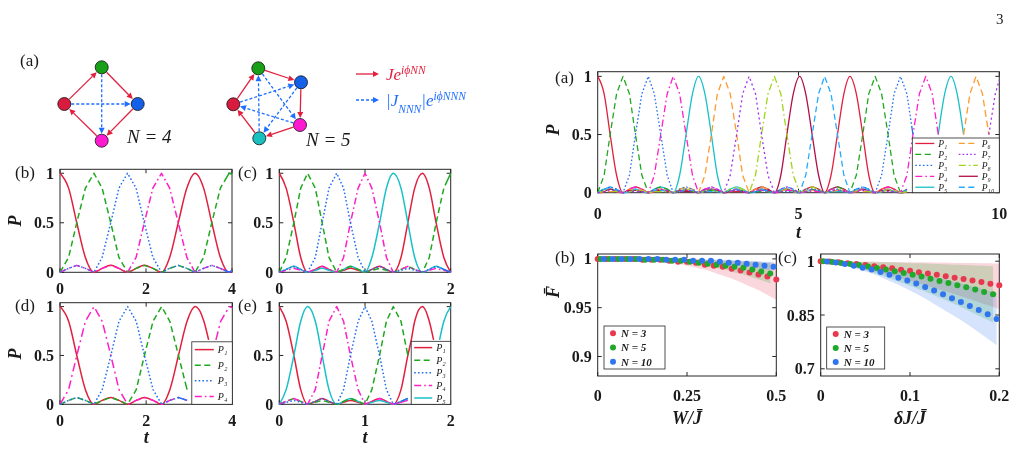  What do you see at coordinates (687, 418) in the screenshot?
I see `x-axis-title: W/J̄` at bounding box center [687, 418].